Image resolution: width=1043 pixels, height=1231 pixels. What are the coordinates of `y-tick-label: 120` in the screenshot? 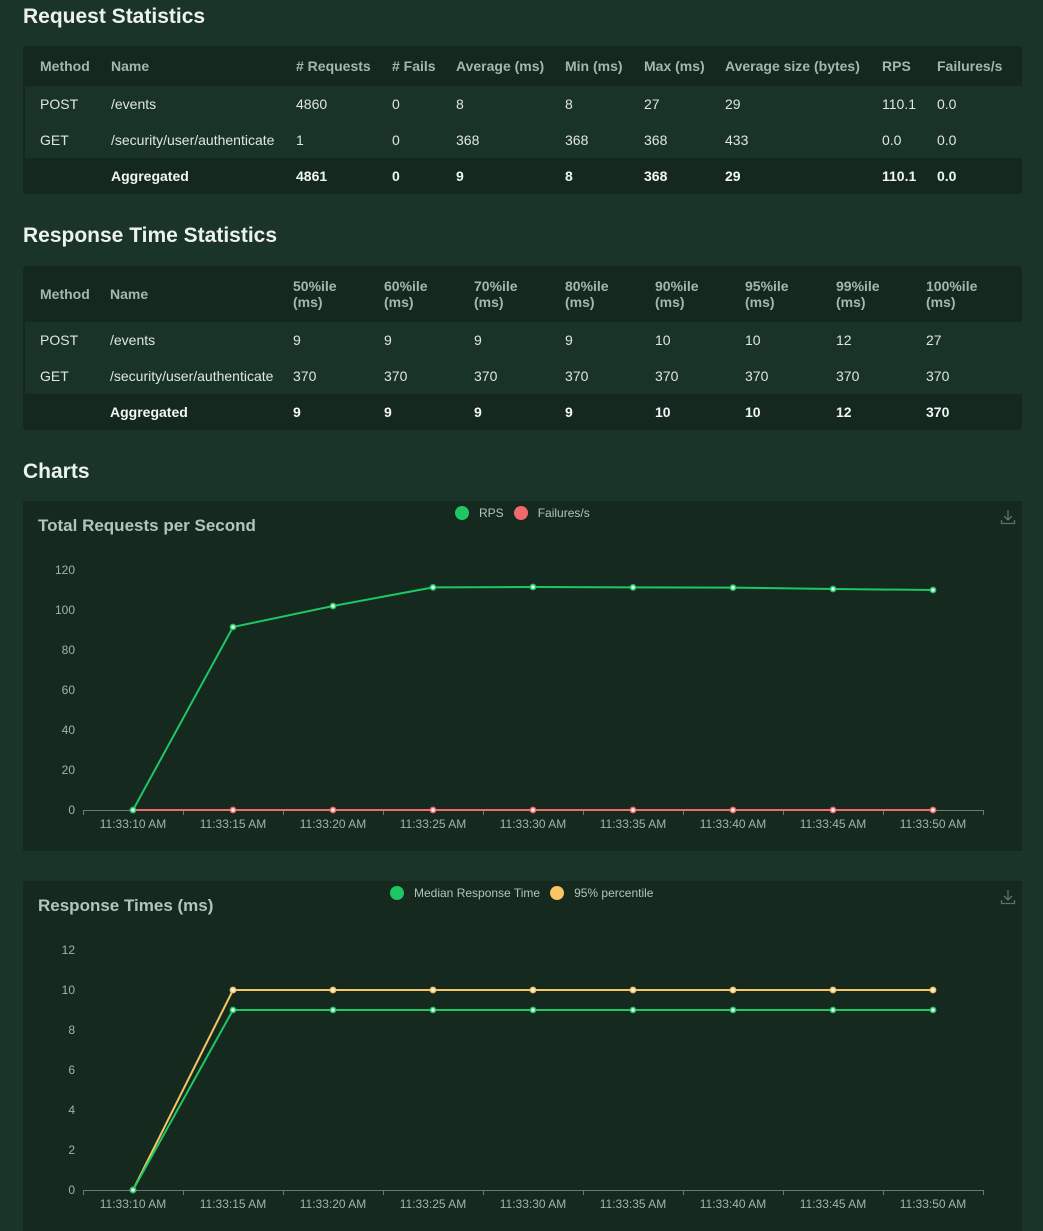 It's located at (65, 570).